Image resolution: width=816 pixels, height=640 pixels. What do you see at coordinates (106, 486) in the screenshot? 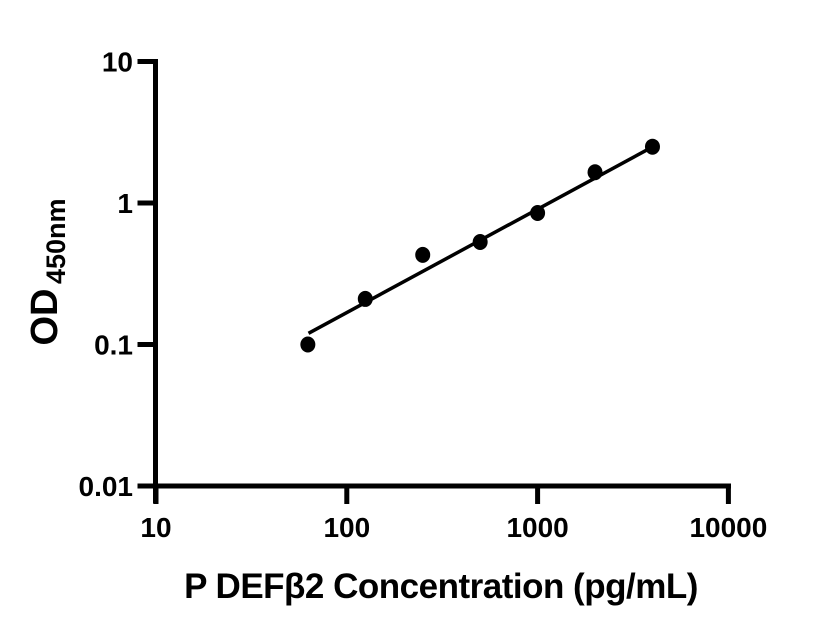
I see `y-tick-label: 0.01` at bounding box center [106, 486].